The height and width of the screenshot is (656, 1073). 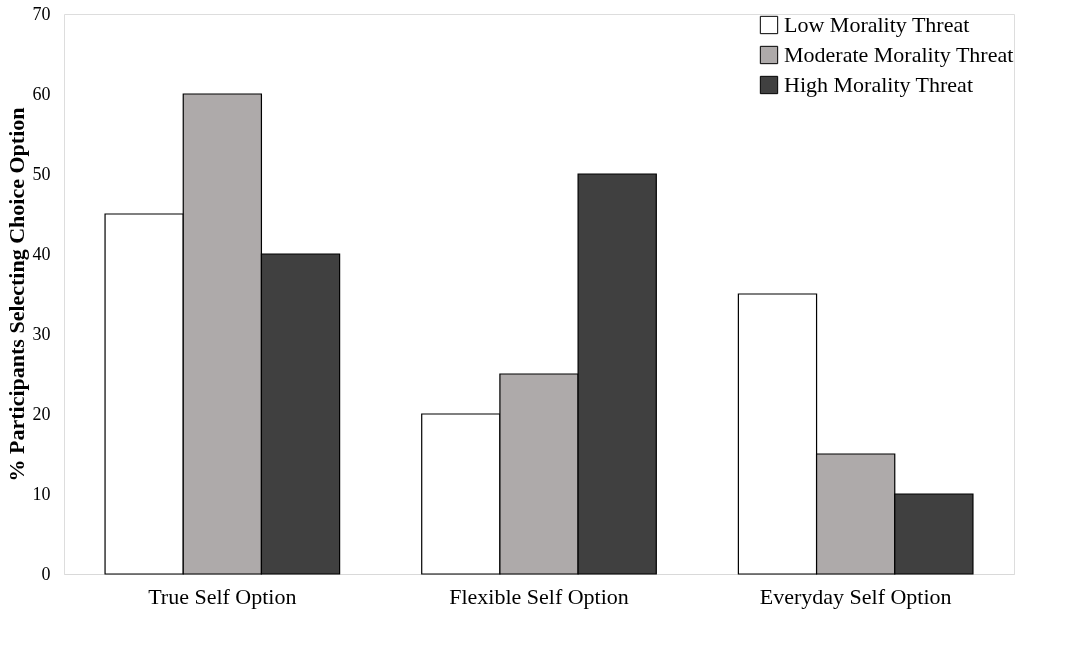 I want to click on y-axis-title: % Participants Selecting Choice Option, so click(x=16, y=294).